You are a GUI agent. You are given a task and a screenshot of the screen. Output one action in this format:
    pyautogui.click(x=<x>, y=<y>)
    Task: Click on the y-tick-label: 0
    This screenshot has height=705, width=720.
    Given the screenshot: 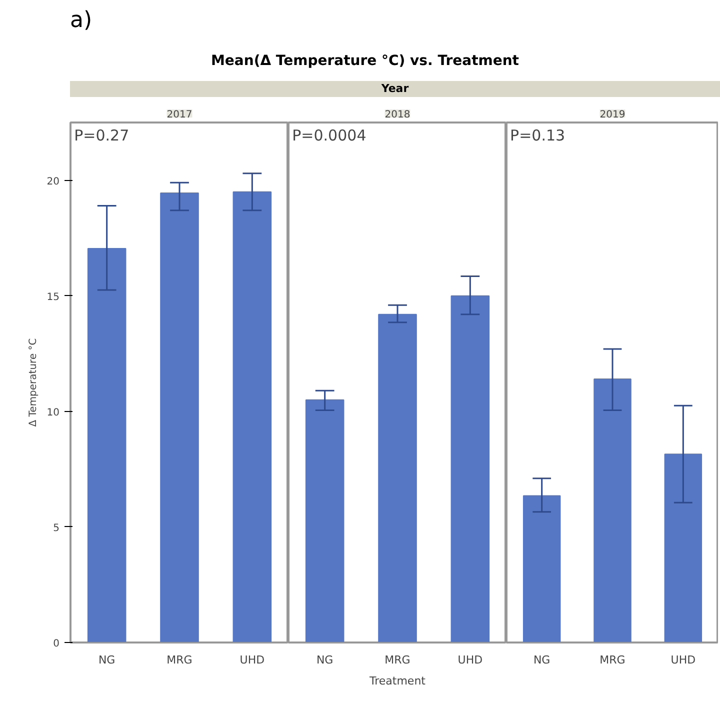 What is the action you would take?
    pyautogui.click(x=56, y=644)
    